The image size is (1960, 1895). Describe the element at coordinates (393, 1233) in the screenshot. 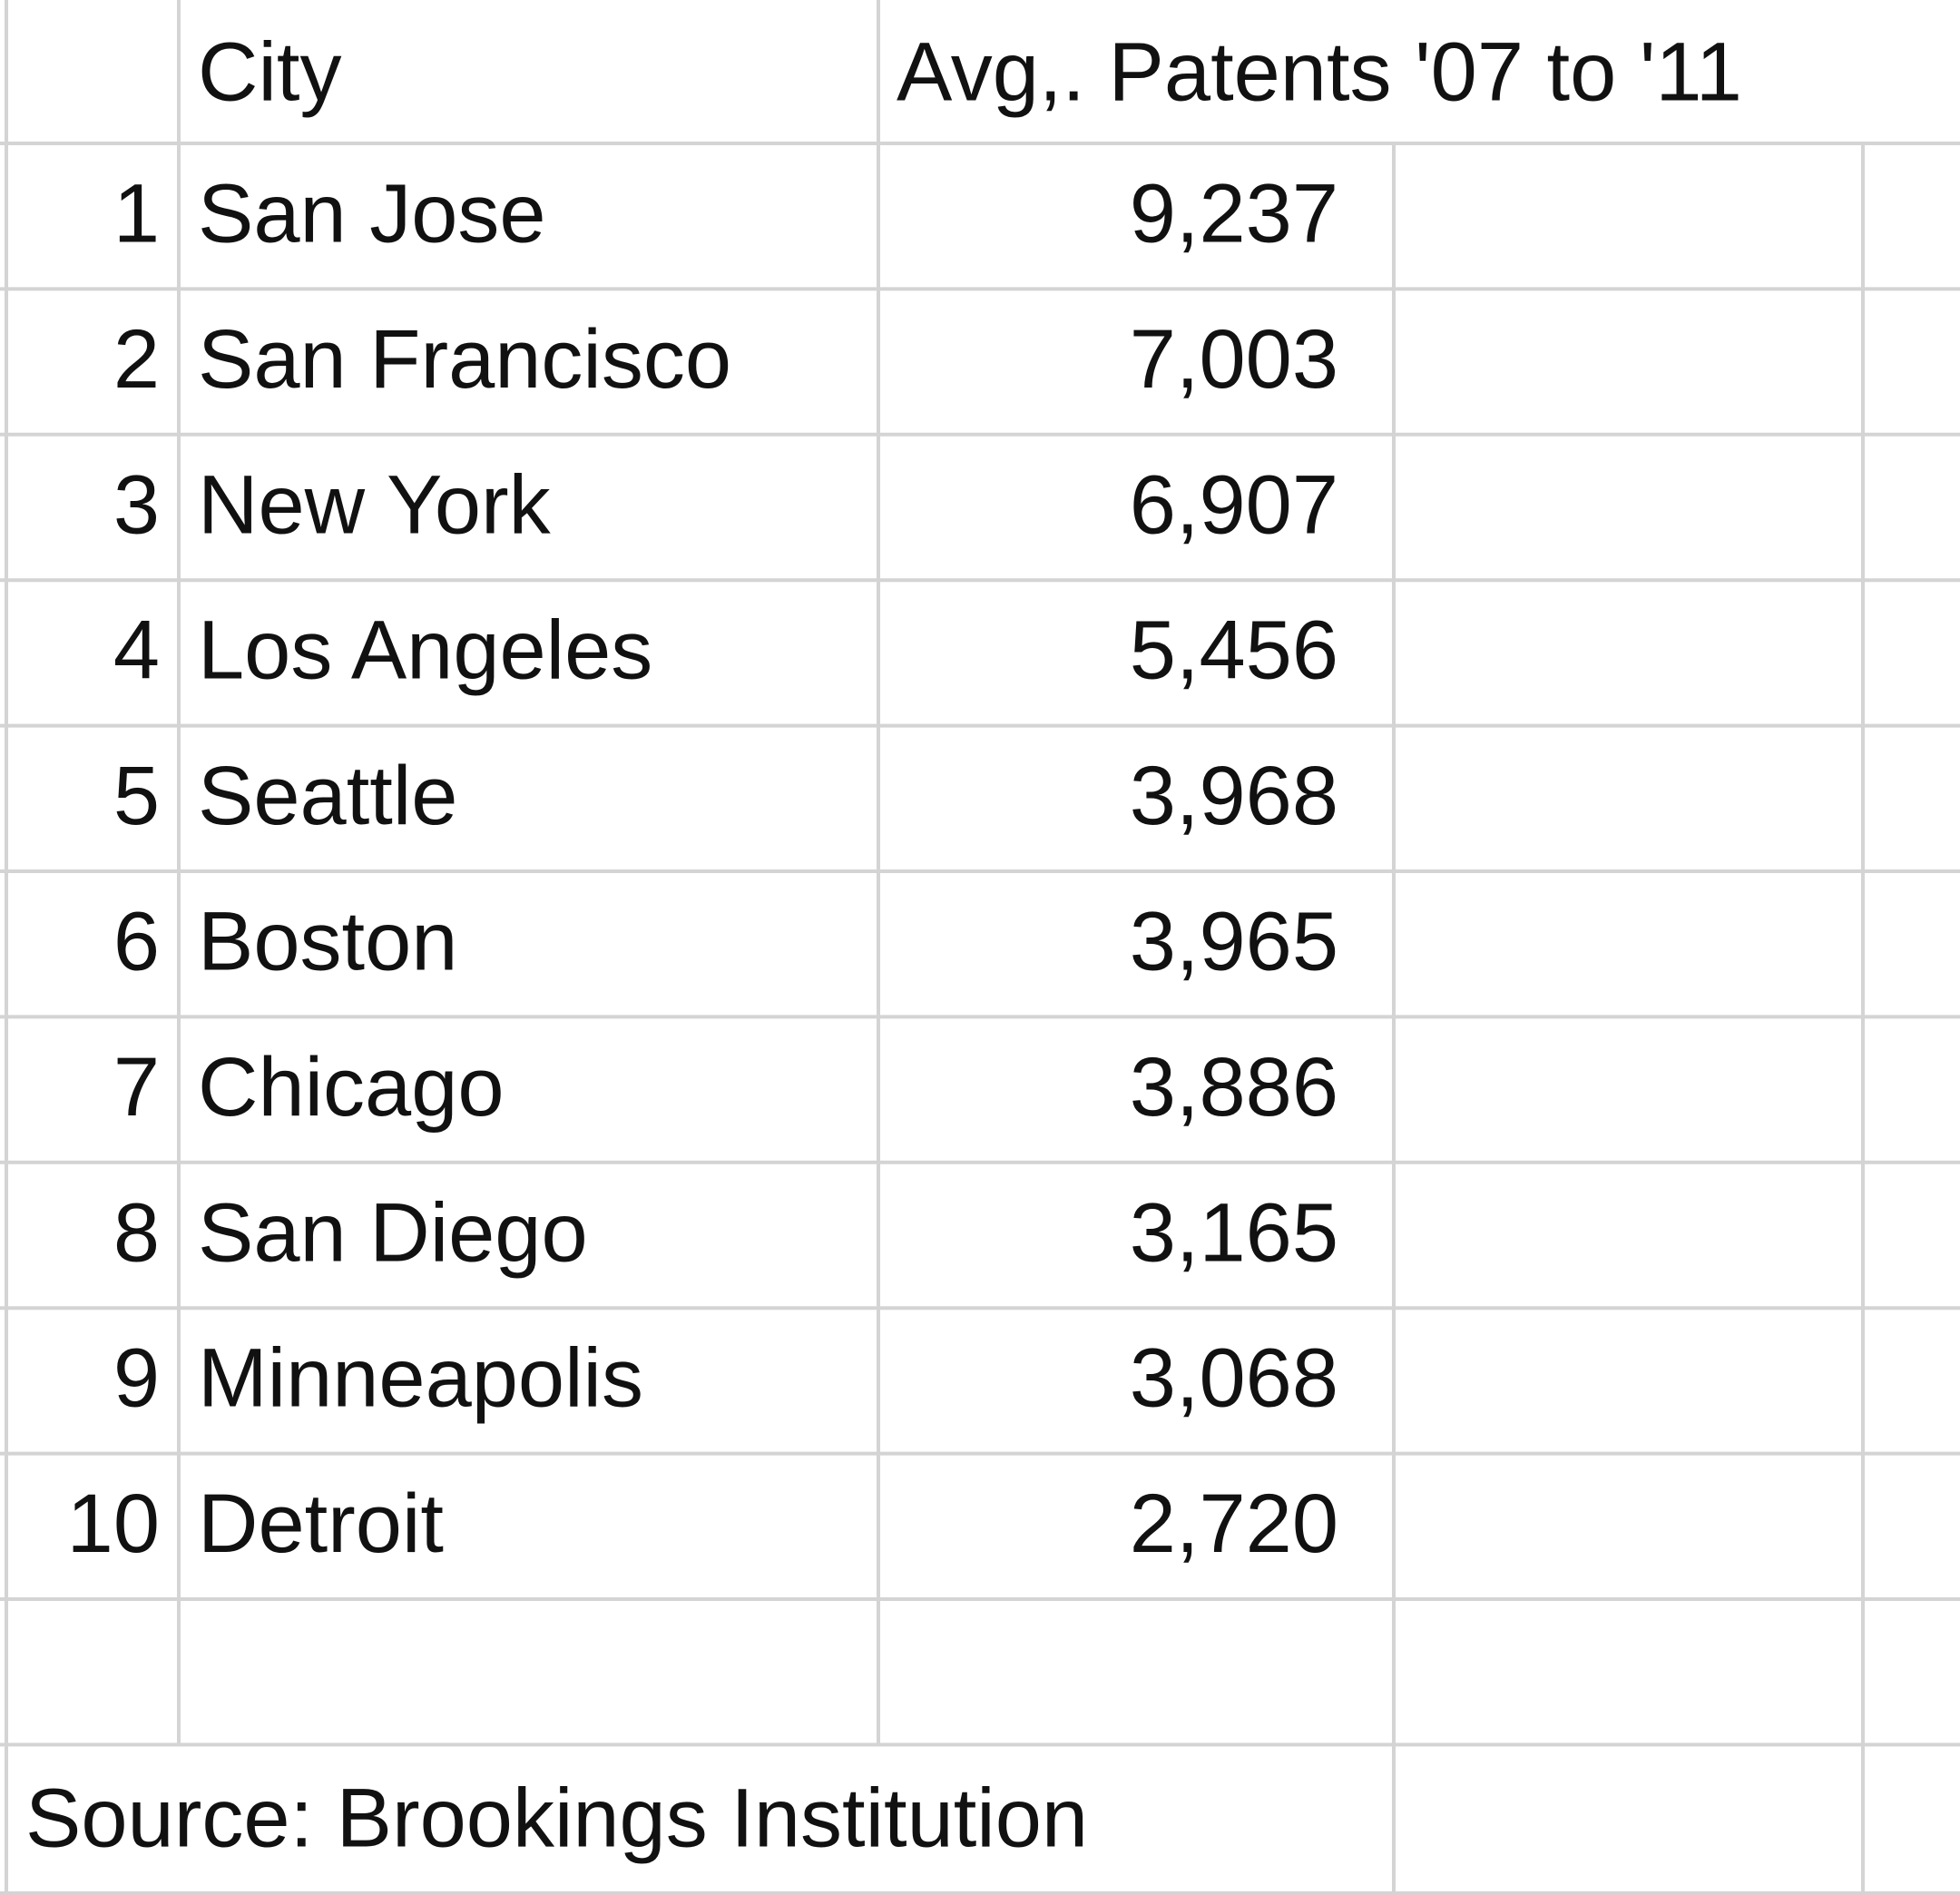

I see `city-cell: San Diego` at that location.